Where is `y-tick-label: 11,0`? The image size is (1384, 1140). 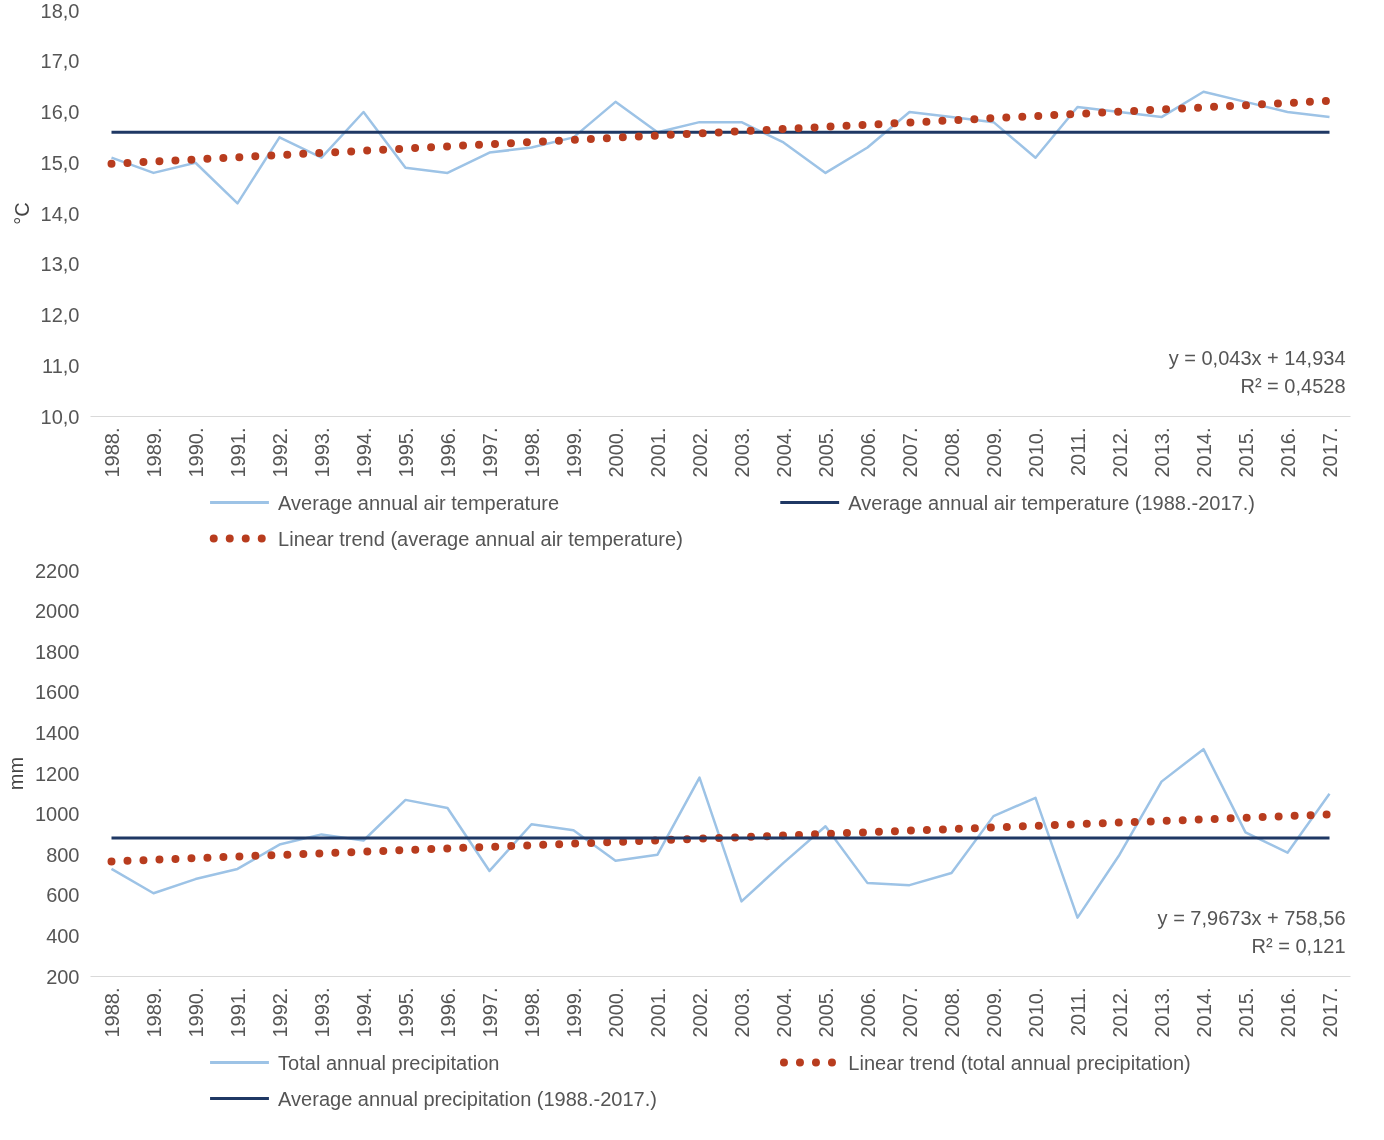 y-tick-label: 11,0 is located at coordinates (61, 365).